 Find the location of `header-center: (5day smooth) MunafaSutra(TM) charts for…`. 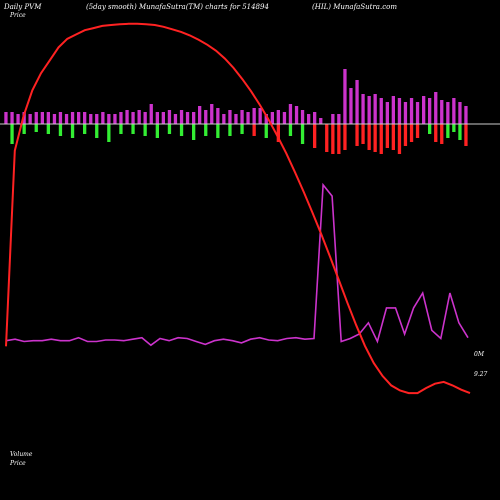

header-center: (5day smooth) MunafaSutra(TM) charts for… is located at coordinates (177, 7).